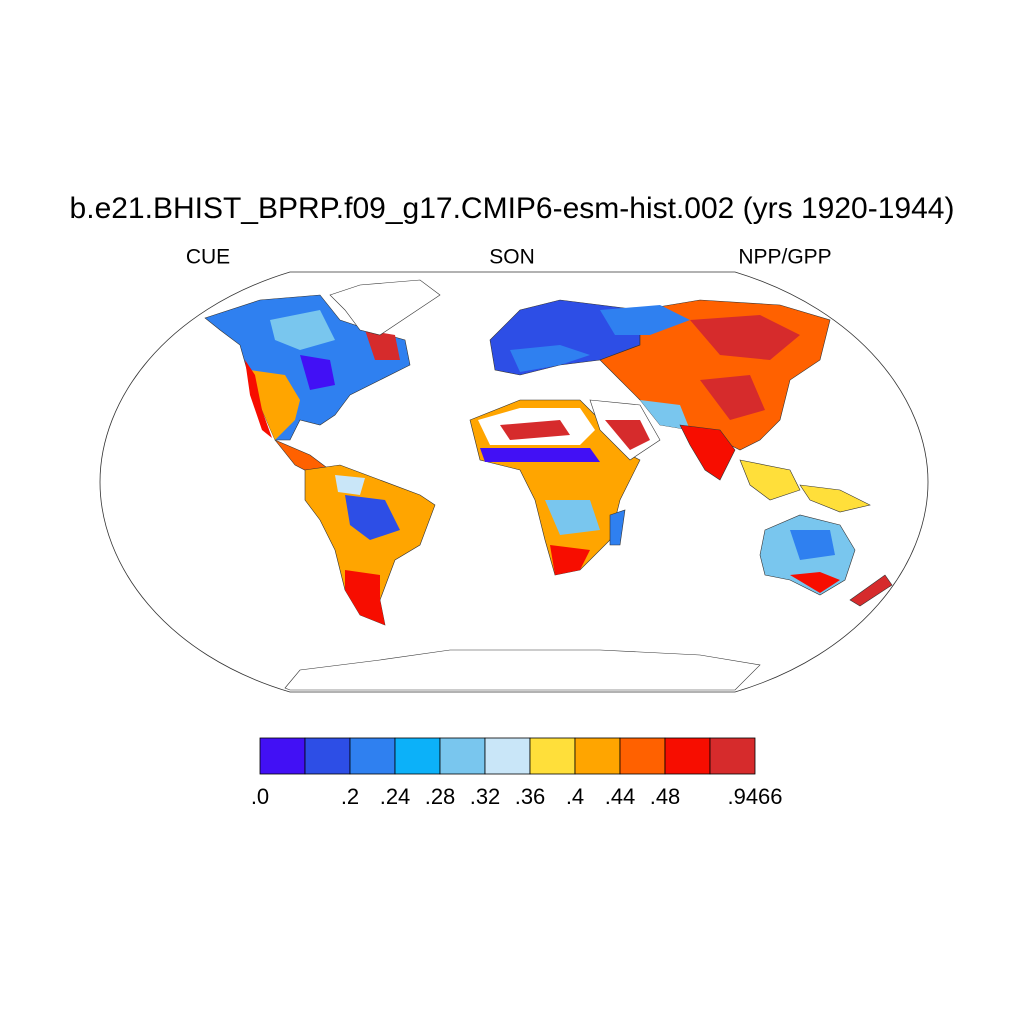 Image resolution: width=1024 pixels, height=1024 pixels. What do you see at coordinates (617, 527) in the screenshot?
I see `madagascar` at bounding box center [617, 527].